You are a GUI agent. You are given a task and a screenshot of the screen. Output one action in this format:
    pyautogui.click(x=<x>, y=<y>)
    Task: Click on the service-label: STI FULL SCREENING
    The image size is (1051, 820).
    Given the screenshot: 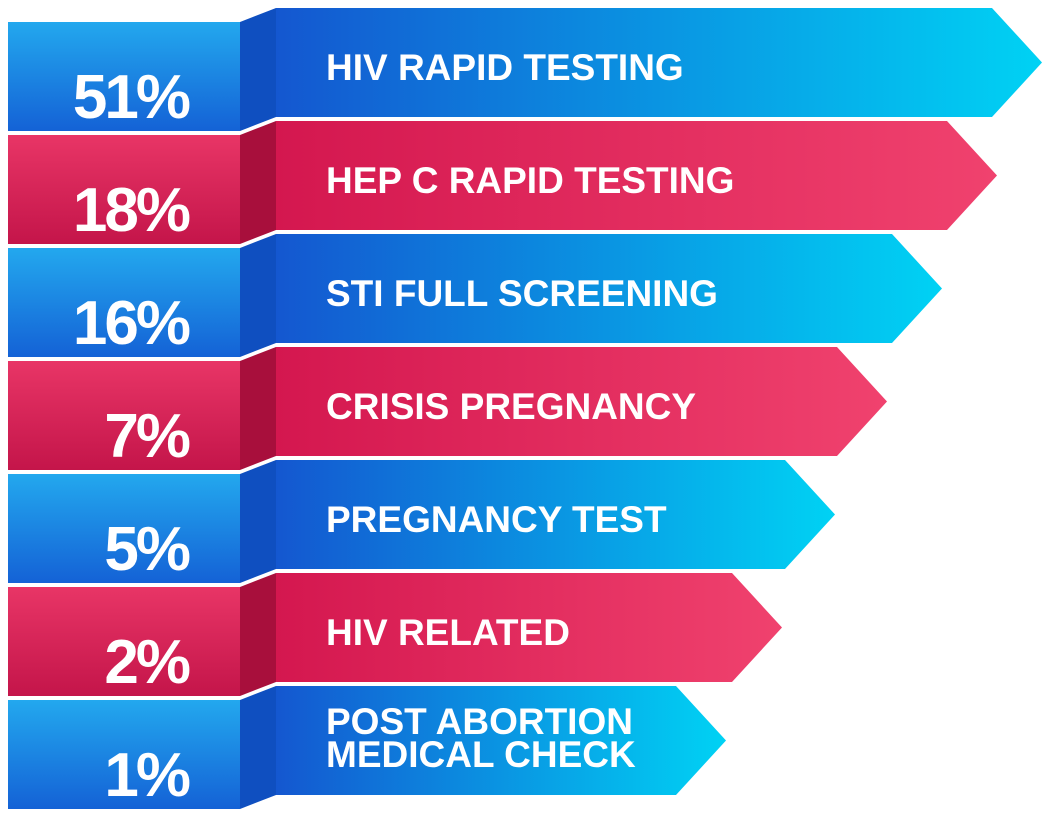 What is the action you would take?
    pyautogui.click(x=522, y=293)
    